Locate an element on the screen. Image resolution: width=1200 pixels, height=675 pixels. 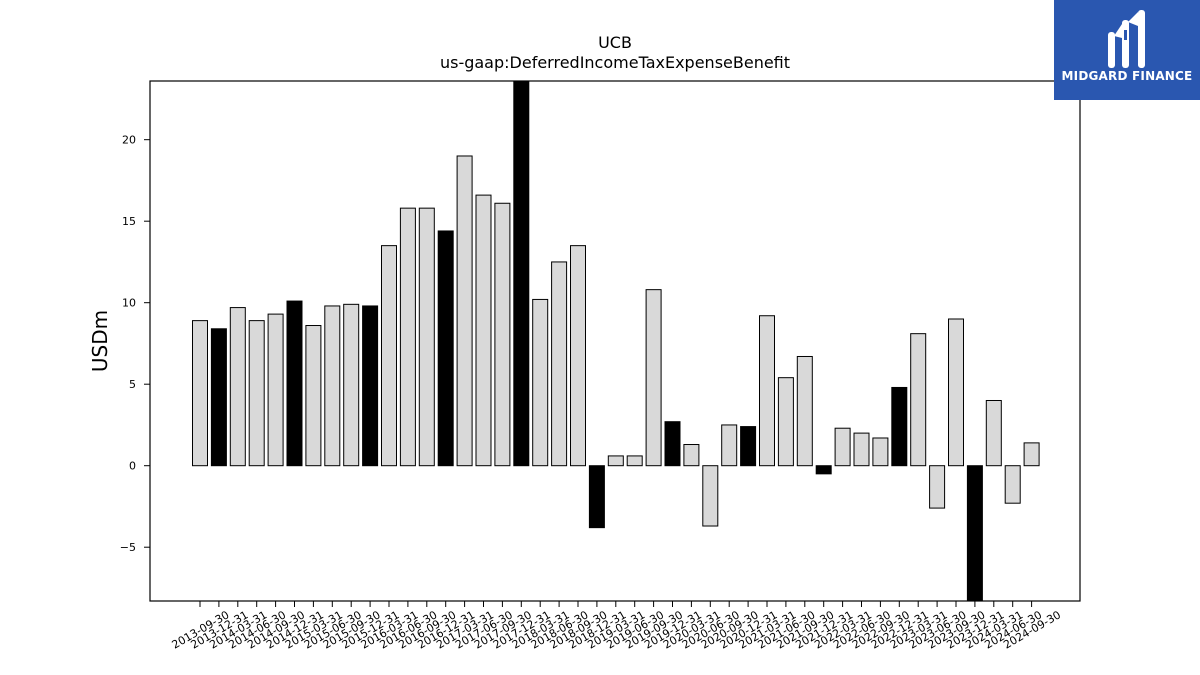
y-tick-label: 15 is located at coordinates (129, 221).